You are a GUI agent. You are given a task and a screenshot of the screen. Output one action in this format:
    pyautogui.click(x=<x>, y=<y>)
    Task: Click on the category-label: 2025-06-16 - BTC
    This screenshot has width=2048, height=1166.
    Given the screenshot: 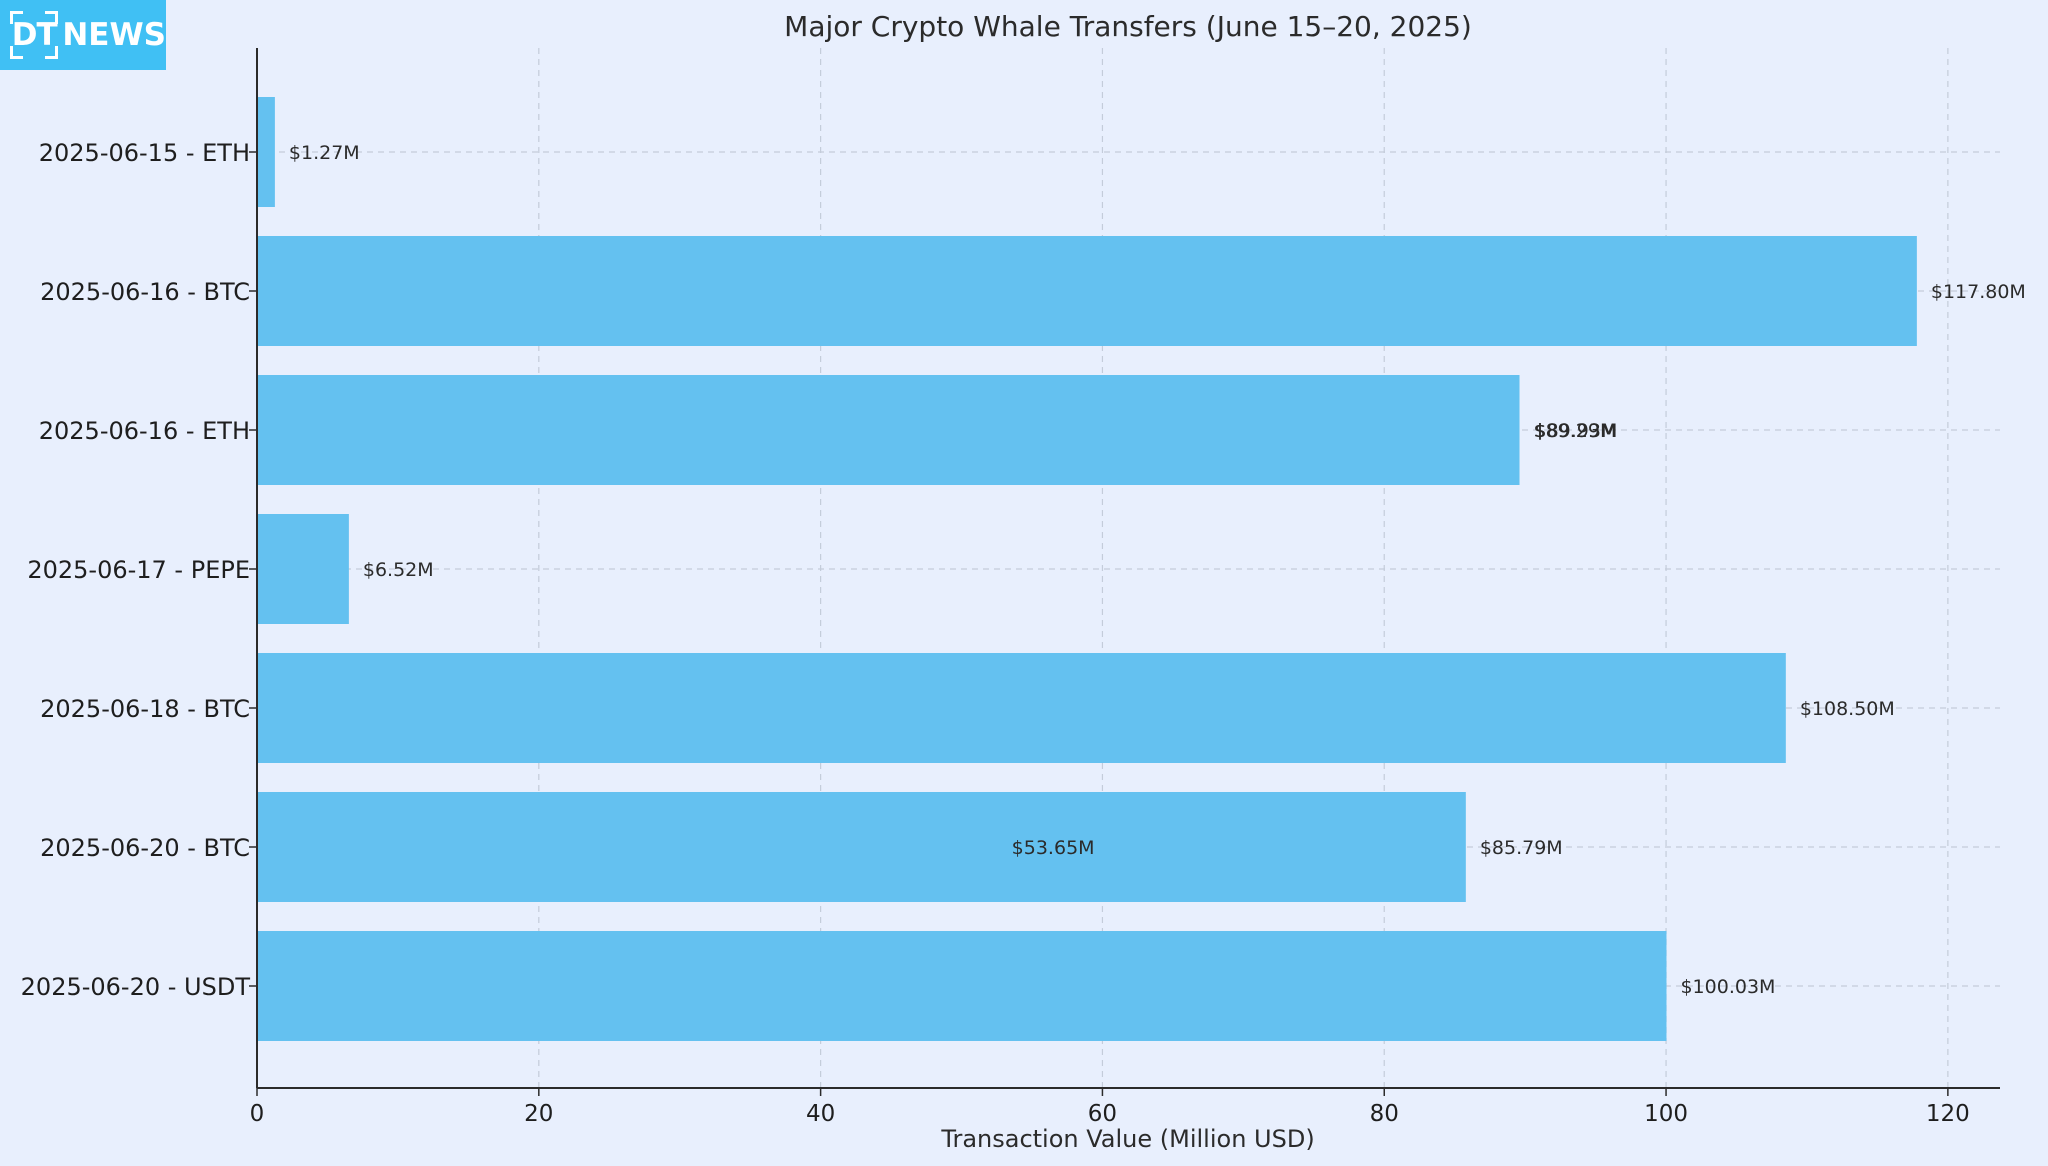 What is the action you would take?
    pyautogui.click(x=145, y=292)
    